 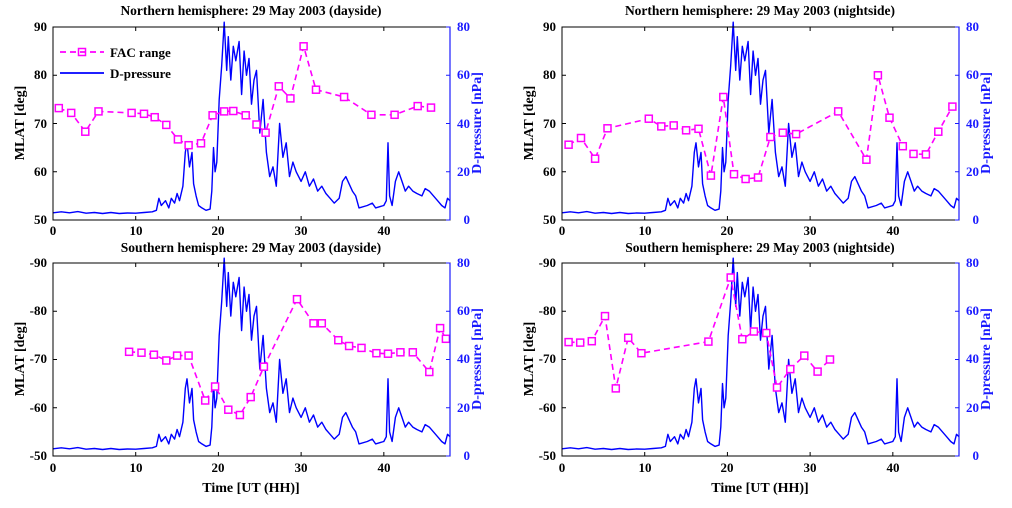 What do you see at coordinates (549, 74) in the screenshot?
I see `y-left-tick-label: 80` at bounding box center [549, 74].